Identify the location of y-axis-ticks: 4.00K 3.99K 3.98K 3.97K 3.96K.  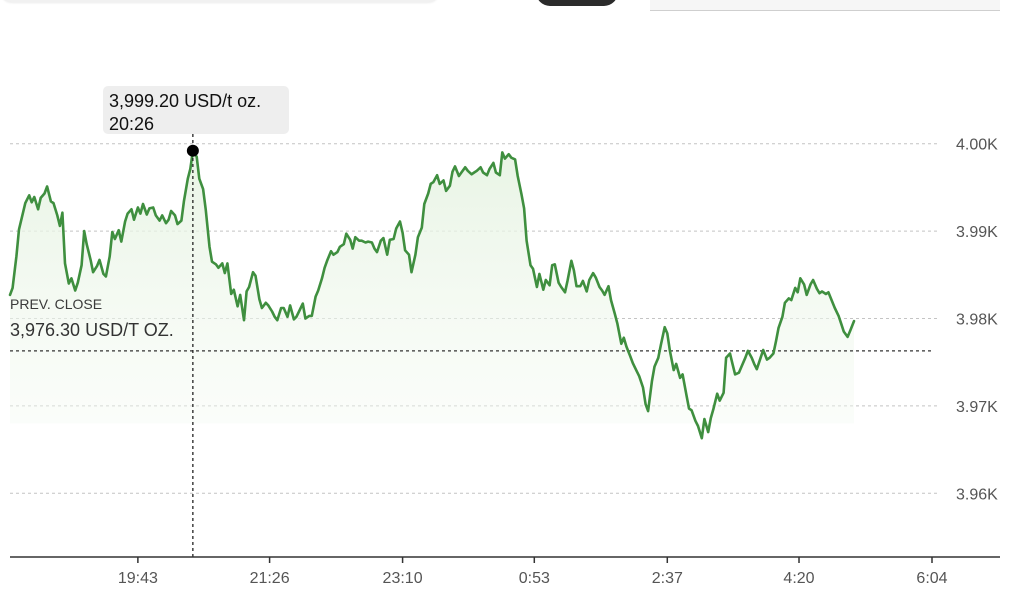
(977, 320).